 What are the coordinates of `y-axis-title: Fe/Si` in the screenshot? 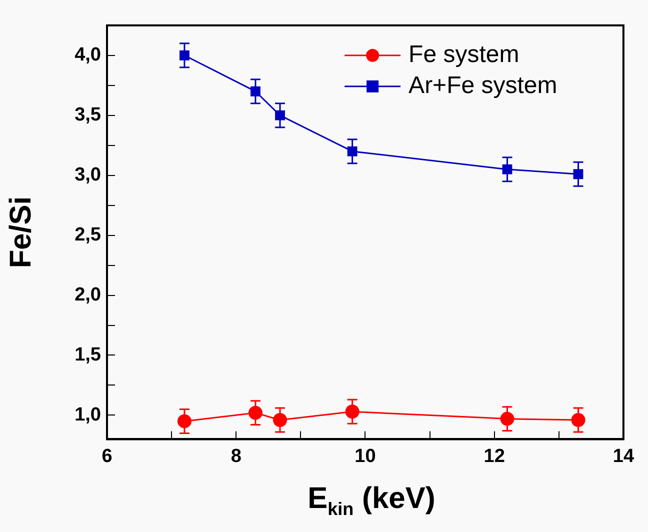 It's located at (21, 232).